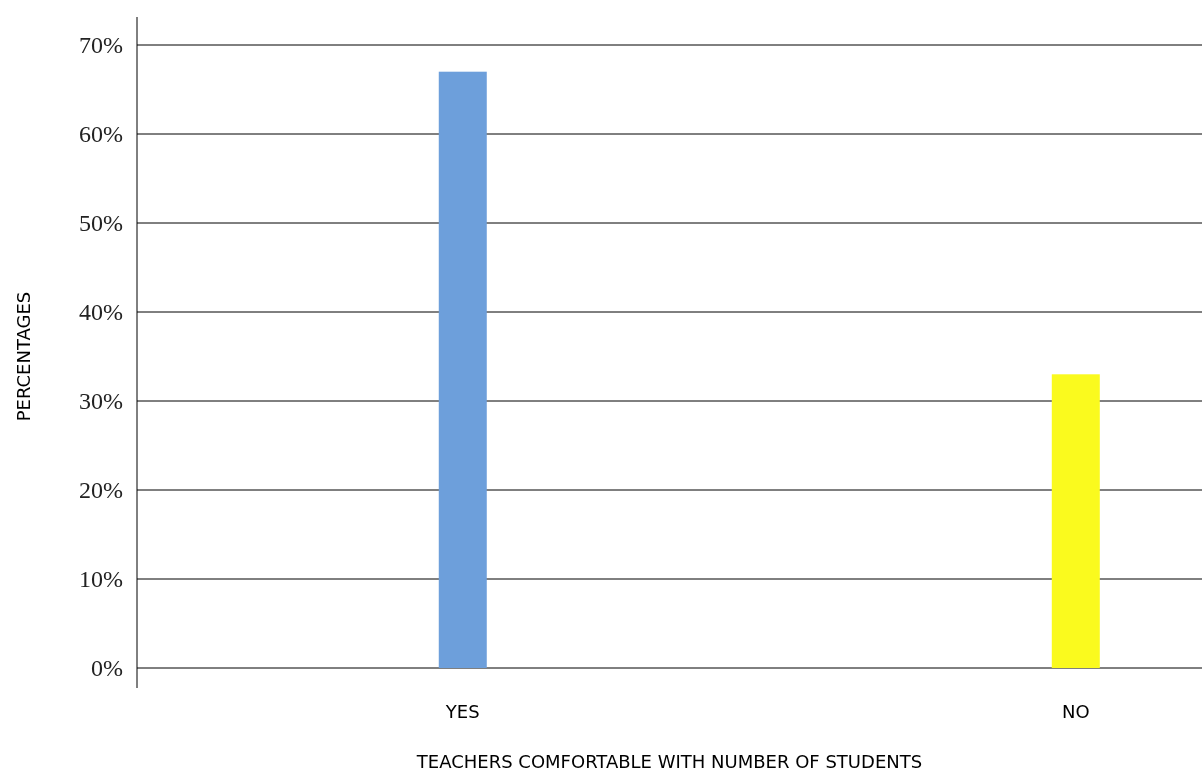  I want to click on y-tick-label: 0%, so click(107, 668).